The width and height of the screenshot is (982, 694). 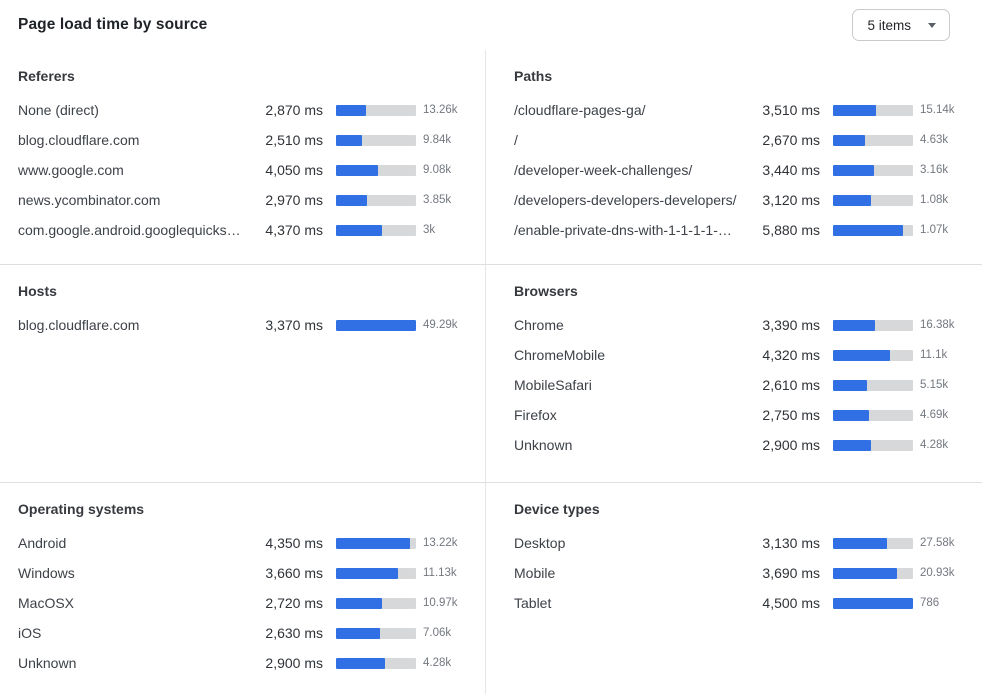 What do you see at coordinates (743, 415) in the screenshot?
I see `metric-row: Firefox 2,750 ms 4.69k` at bounding box center [743, 415].